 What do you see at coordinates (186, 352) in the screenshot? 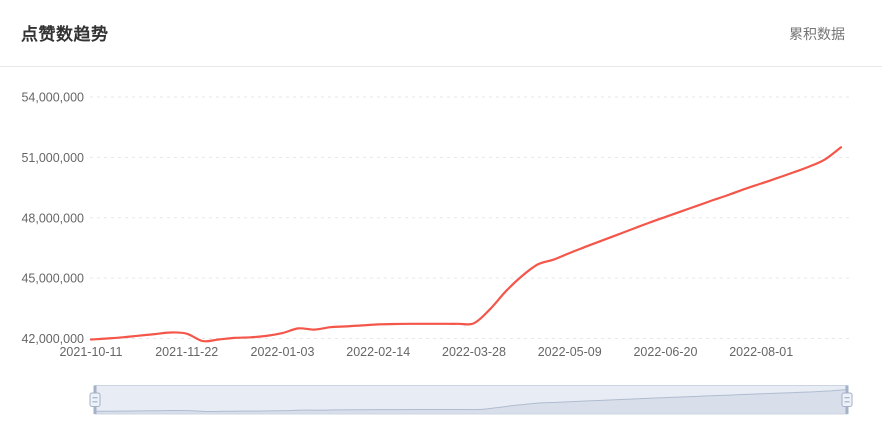
I see `x-axis-label: 2021-11-22` at bounding box center [186, 352].